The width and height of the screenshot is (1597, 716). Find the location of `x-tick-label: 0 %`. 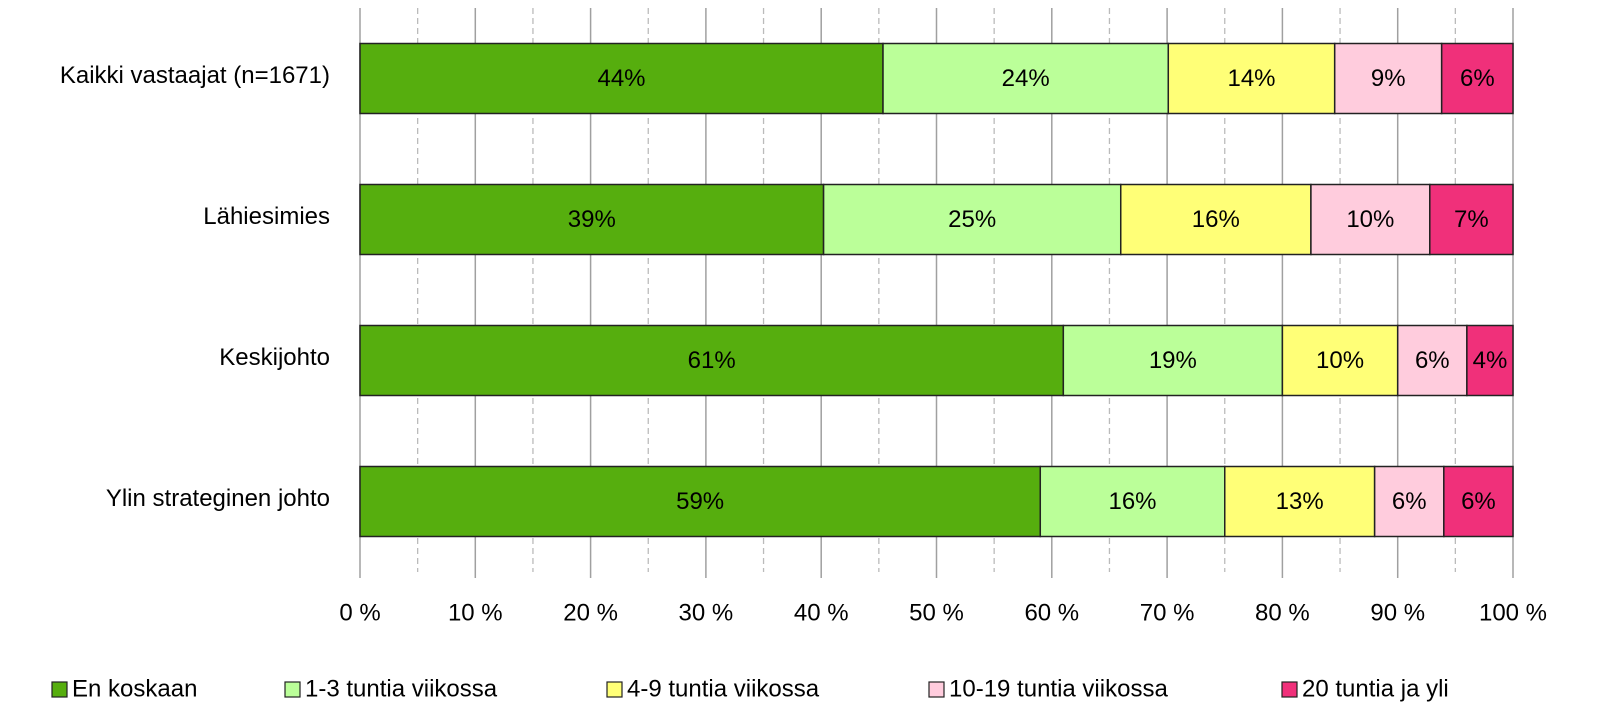

x-tick-label: 0 % is located at coordinates (359, 612).